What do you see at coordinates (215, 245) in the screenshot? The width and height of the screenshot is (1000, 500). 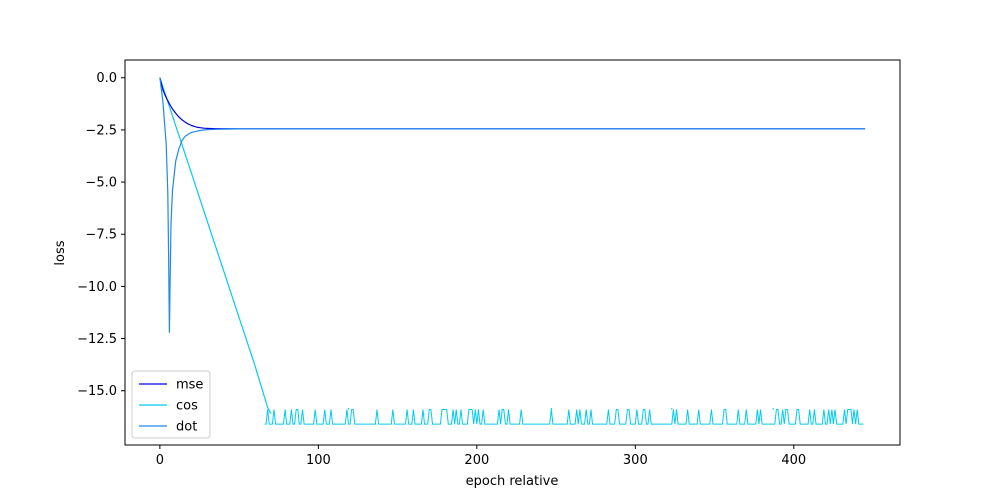 I see `series-line-cos` at bounding box center [215, 245].